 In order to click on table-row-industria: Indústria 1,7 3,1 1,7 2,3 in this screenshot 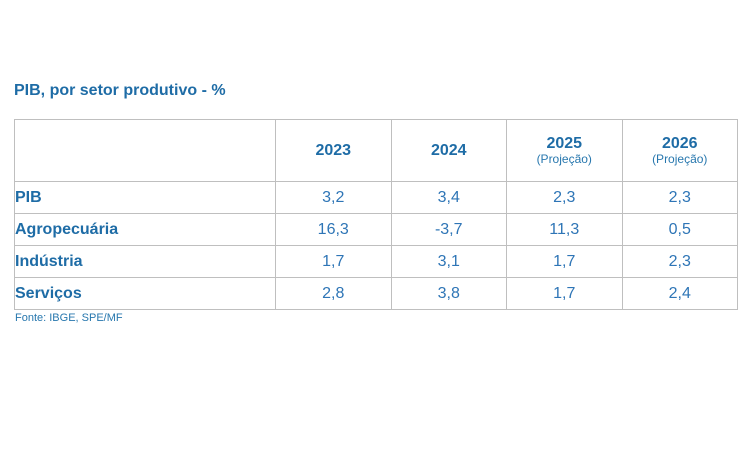, I will do `click(376, 261)`.